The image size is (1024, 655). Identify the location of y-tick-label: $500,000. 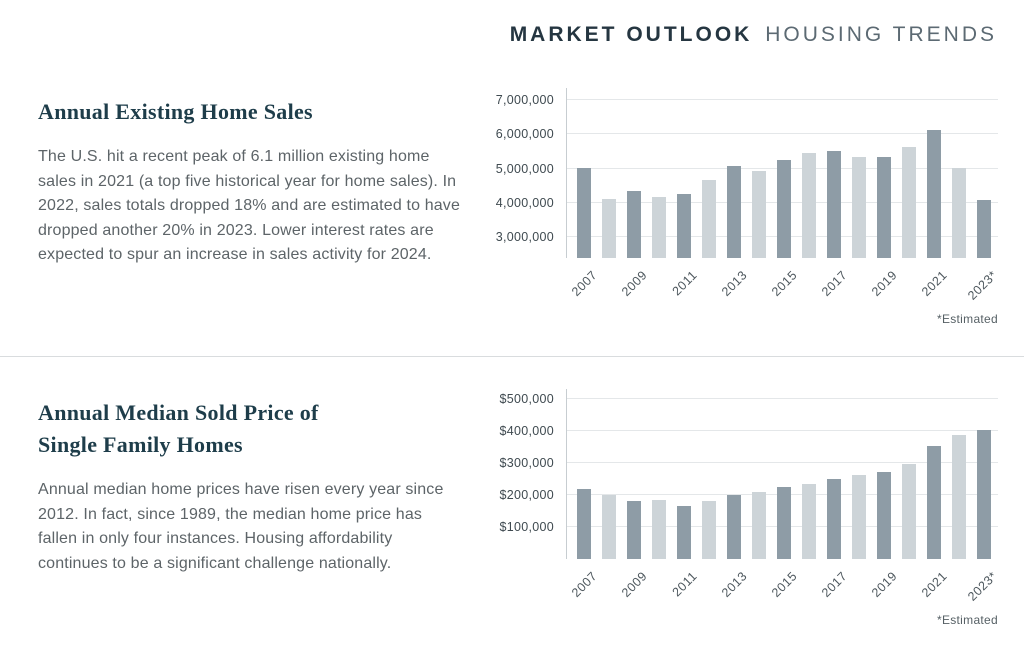
(526, 398).